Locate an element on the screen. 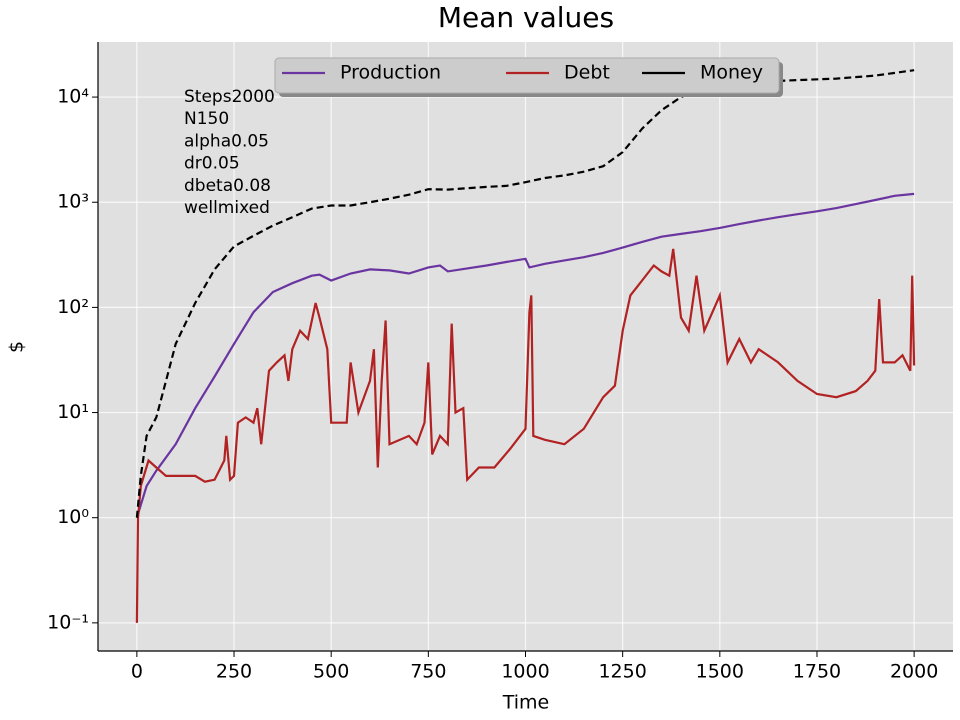 This screenshot has width=960, height=720. x-tick-label: 1500 is located at coordinates (720, 672).